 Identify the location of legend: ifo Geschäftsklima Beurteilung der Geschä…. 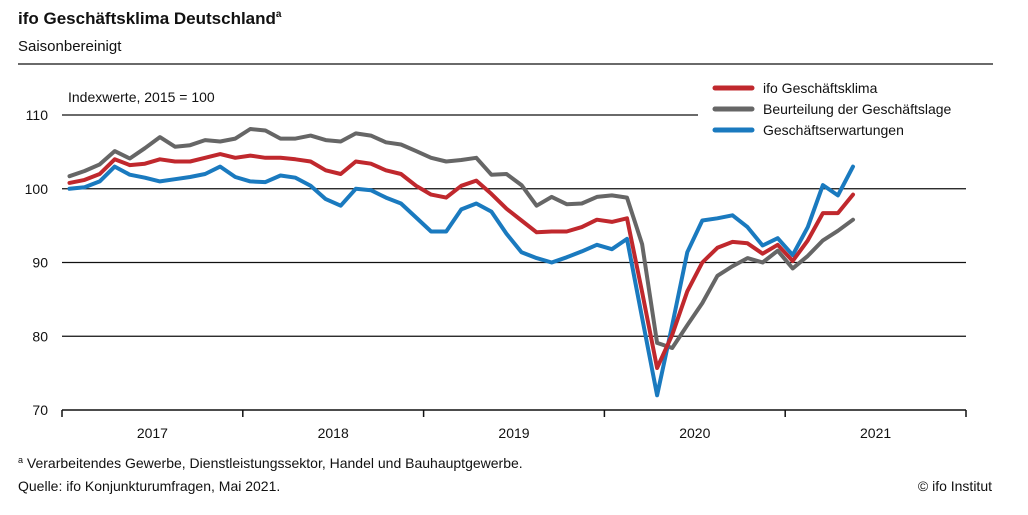
(832, 109).